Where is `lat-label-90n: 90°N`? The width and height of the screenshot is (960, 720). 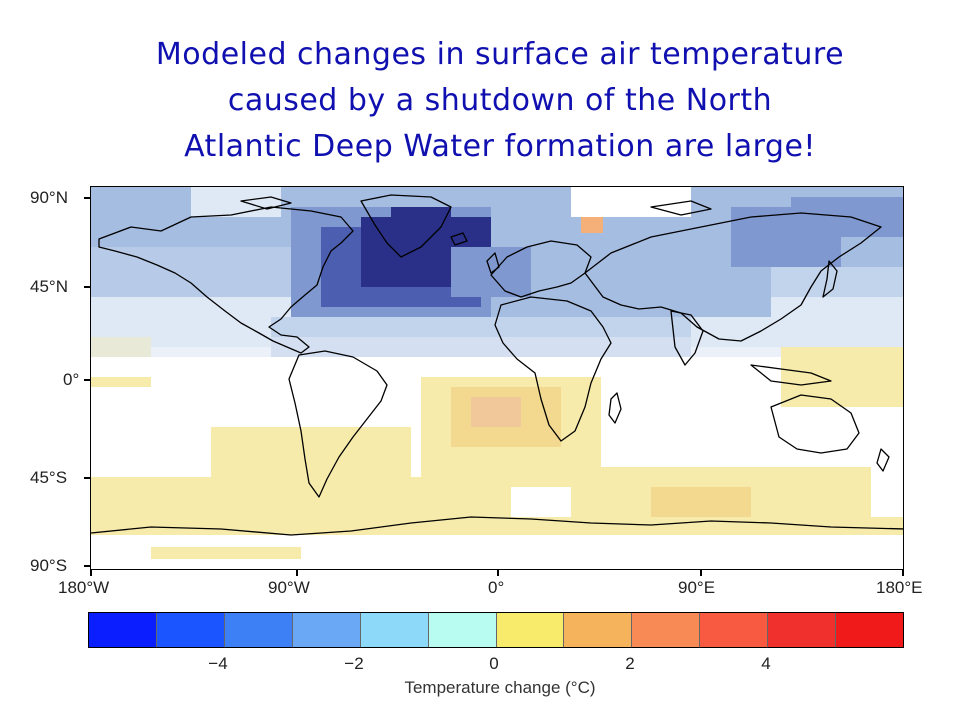
lat-label-90n: 90°N is located at coordinates (49, 197).